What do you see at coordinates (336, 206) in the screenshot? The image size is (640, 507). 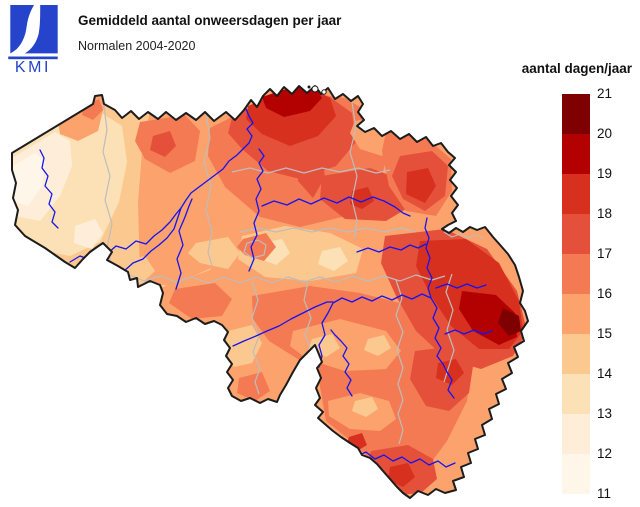 I see `river-demer` at bounding box center [336, 206].